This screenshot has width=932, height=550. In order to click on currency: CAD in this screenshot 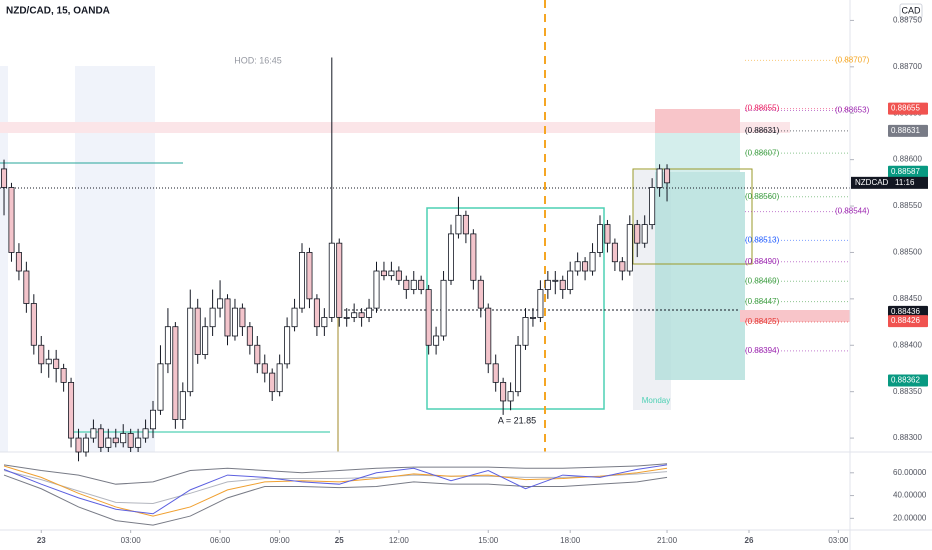, I will do `click(911, 10)`.